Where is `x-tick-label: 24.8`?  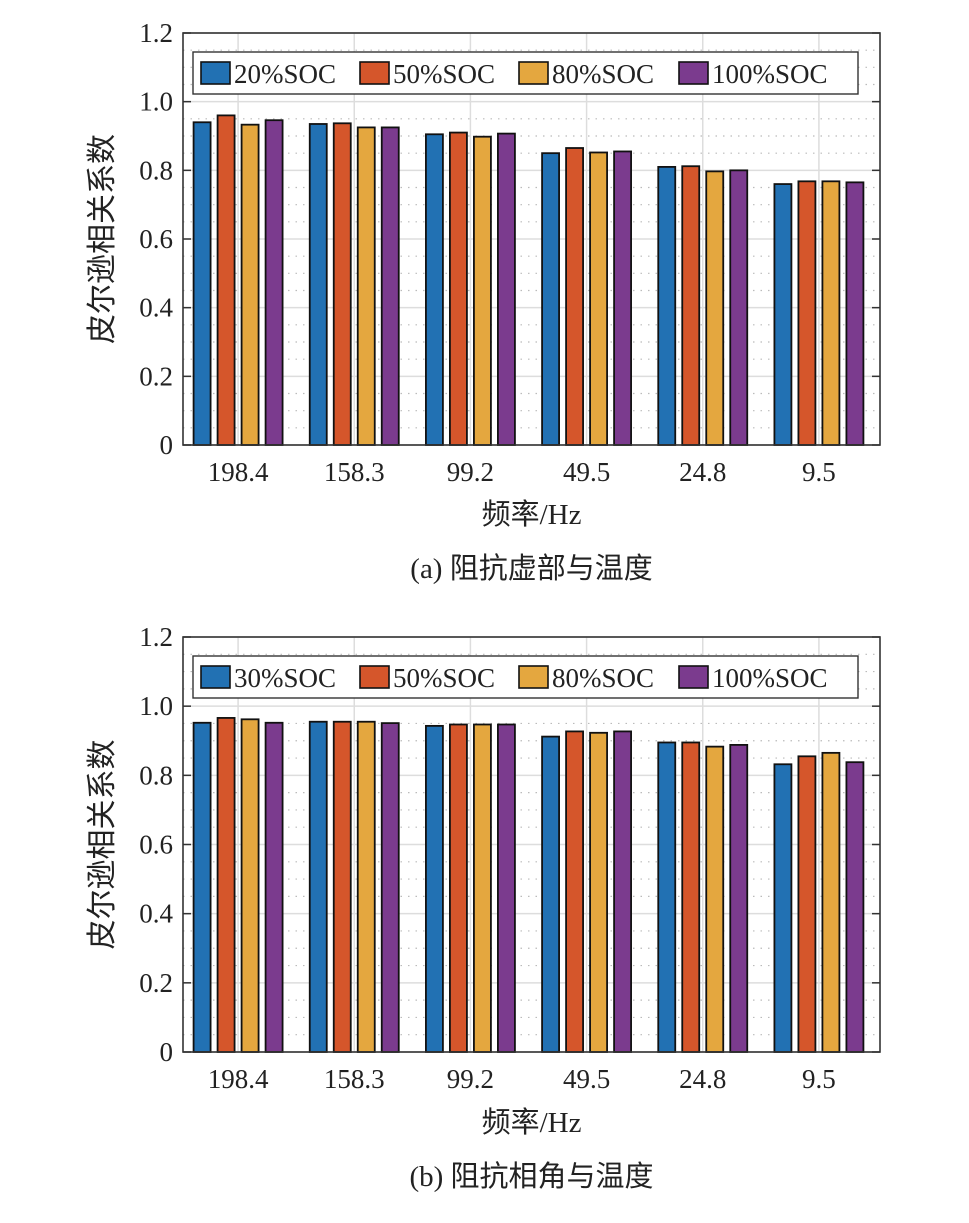
x-tick-label: 24.8 is located at coordinates (702, 472).